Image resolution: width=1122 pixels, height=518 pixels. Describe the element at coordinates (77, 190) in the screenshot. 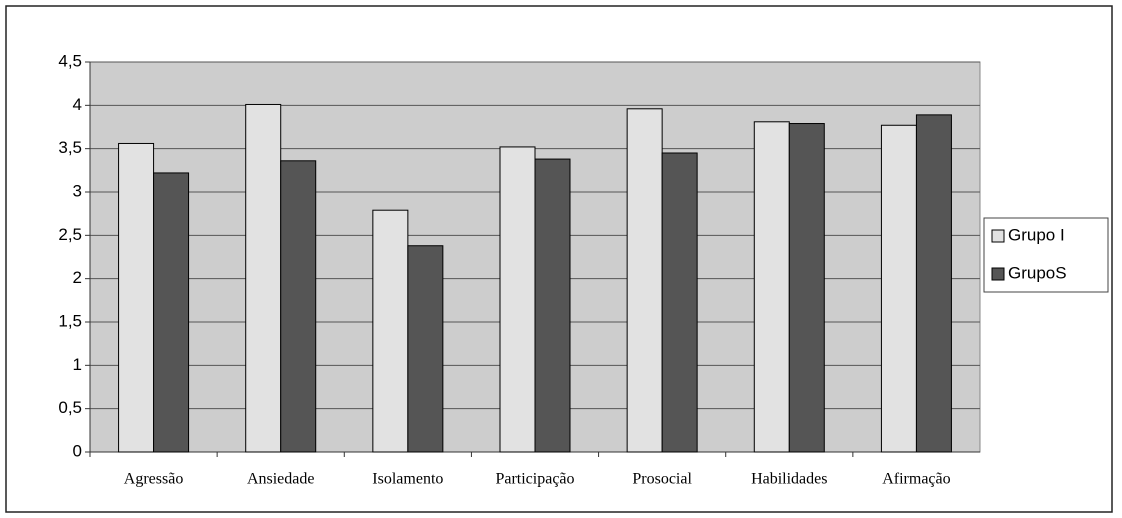

I see `y-tick-label: 3` at that location.